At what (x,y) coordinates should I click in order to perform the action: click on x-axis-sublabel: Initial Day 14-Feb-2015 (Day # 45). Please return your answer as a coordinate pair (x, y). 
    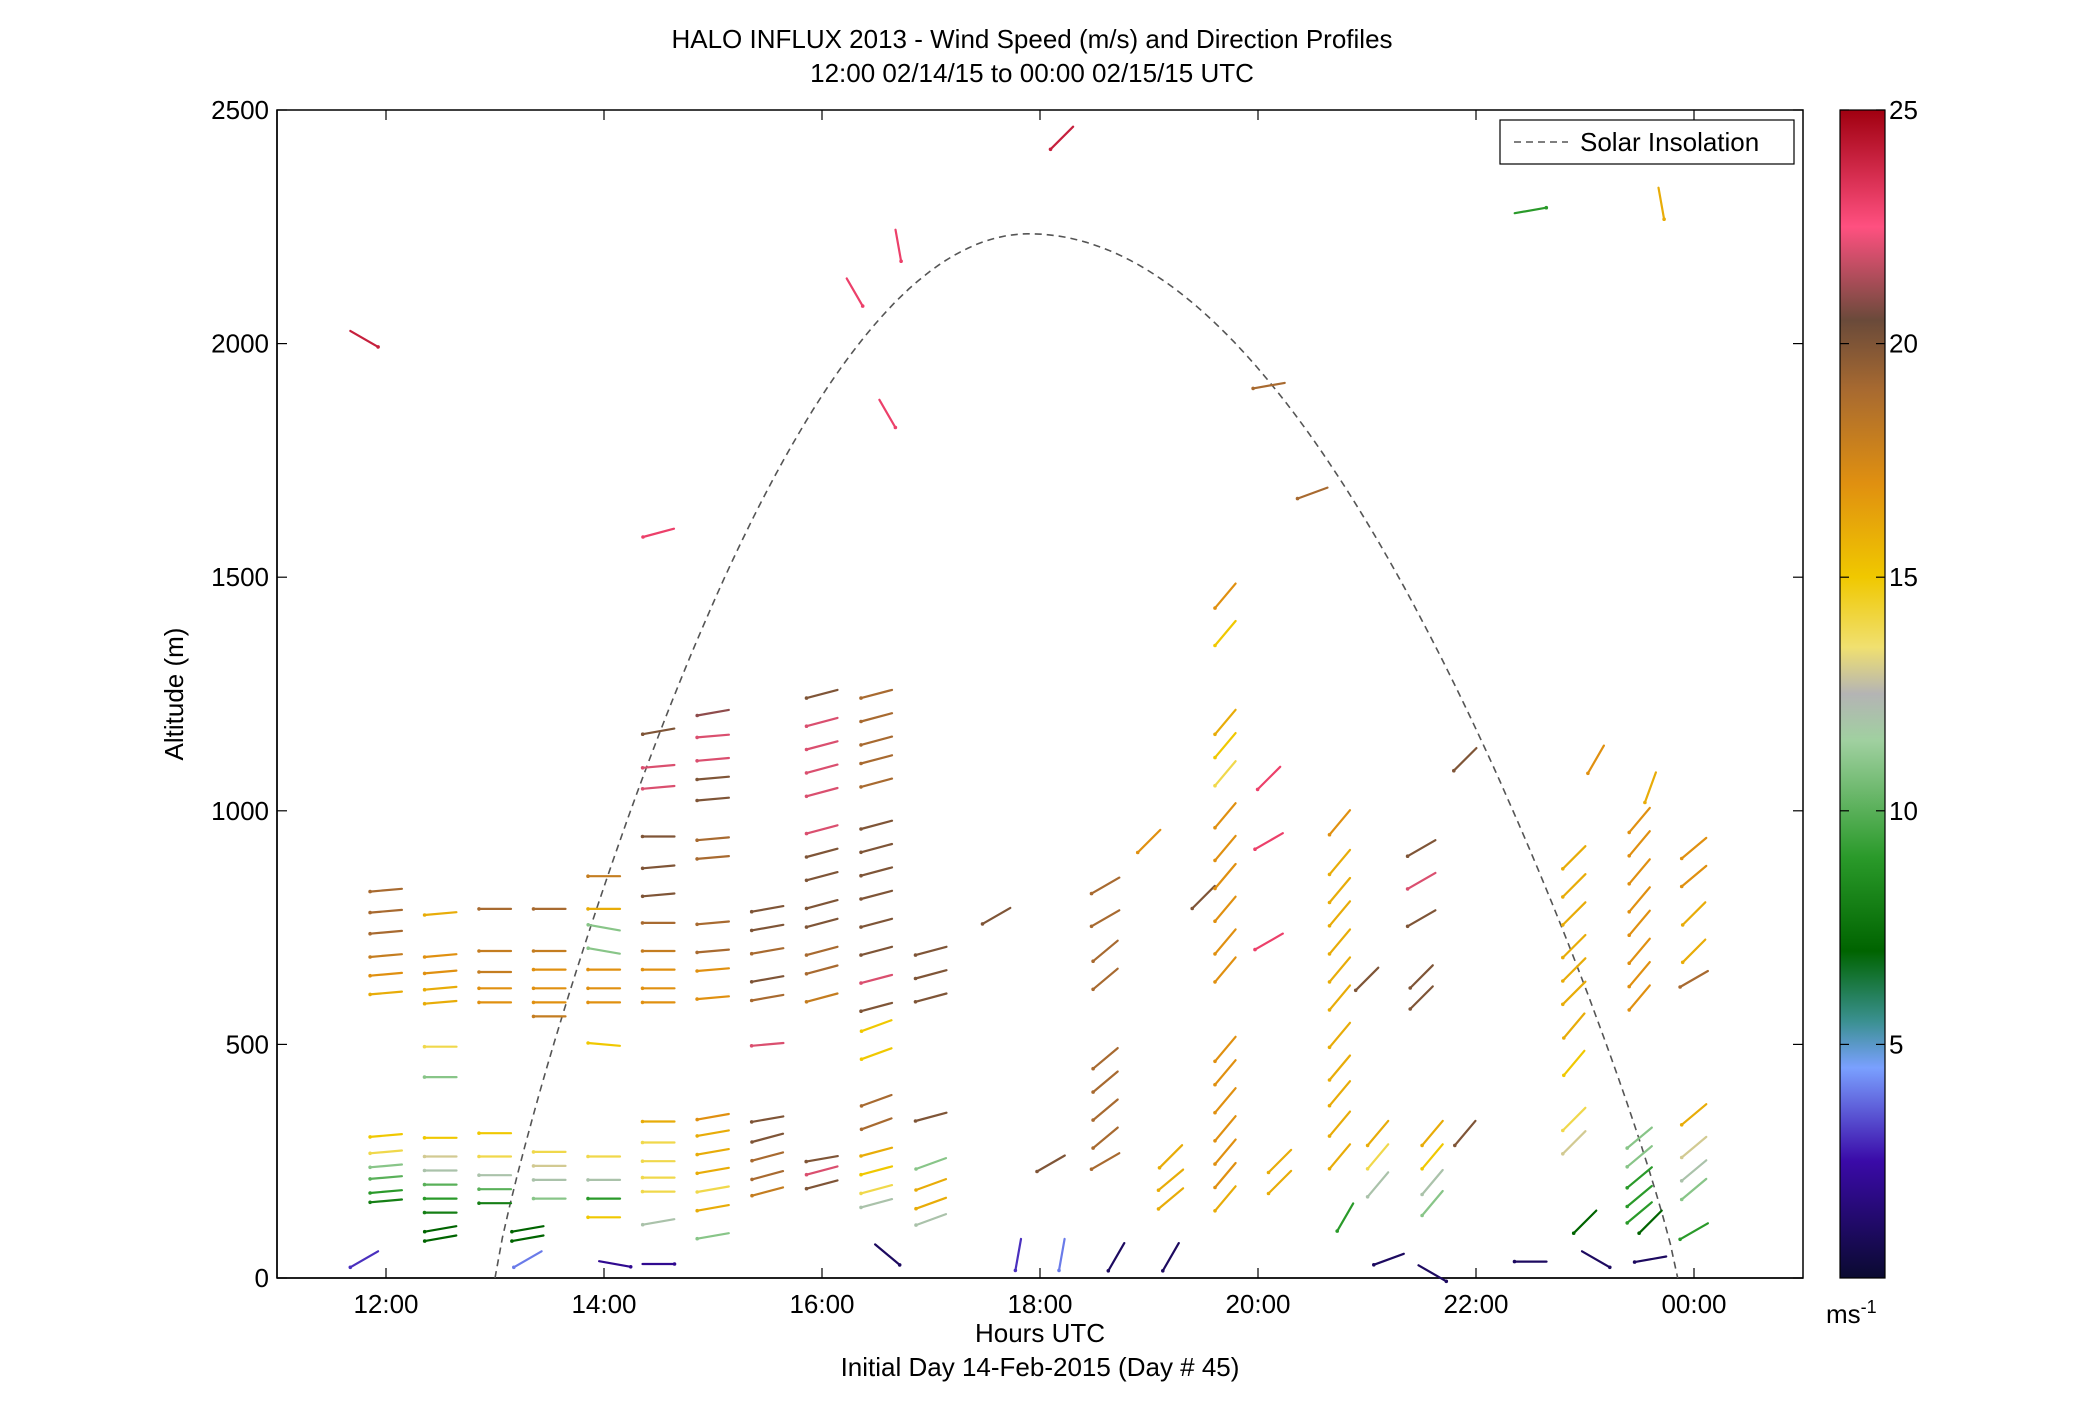
    Looking at the image, I should click on (1040, 1367).